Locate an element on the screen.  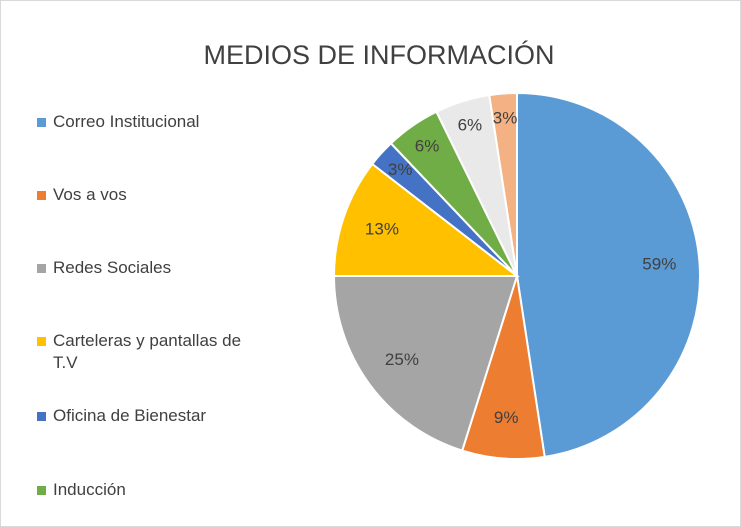
chart-title: MEDIOS DE INFORMACIÓN is located at coordinates (378, 54).